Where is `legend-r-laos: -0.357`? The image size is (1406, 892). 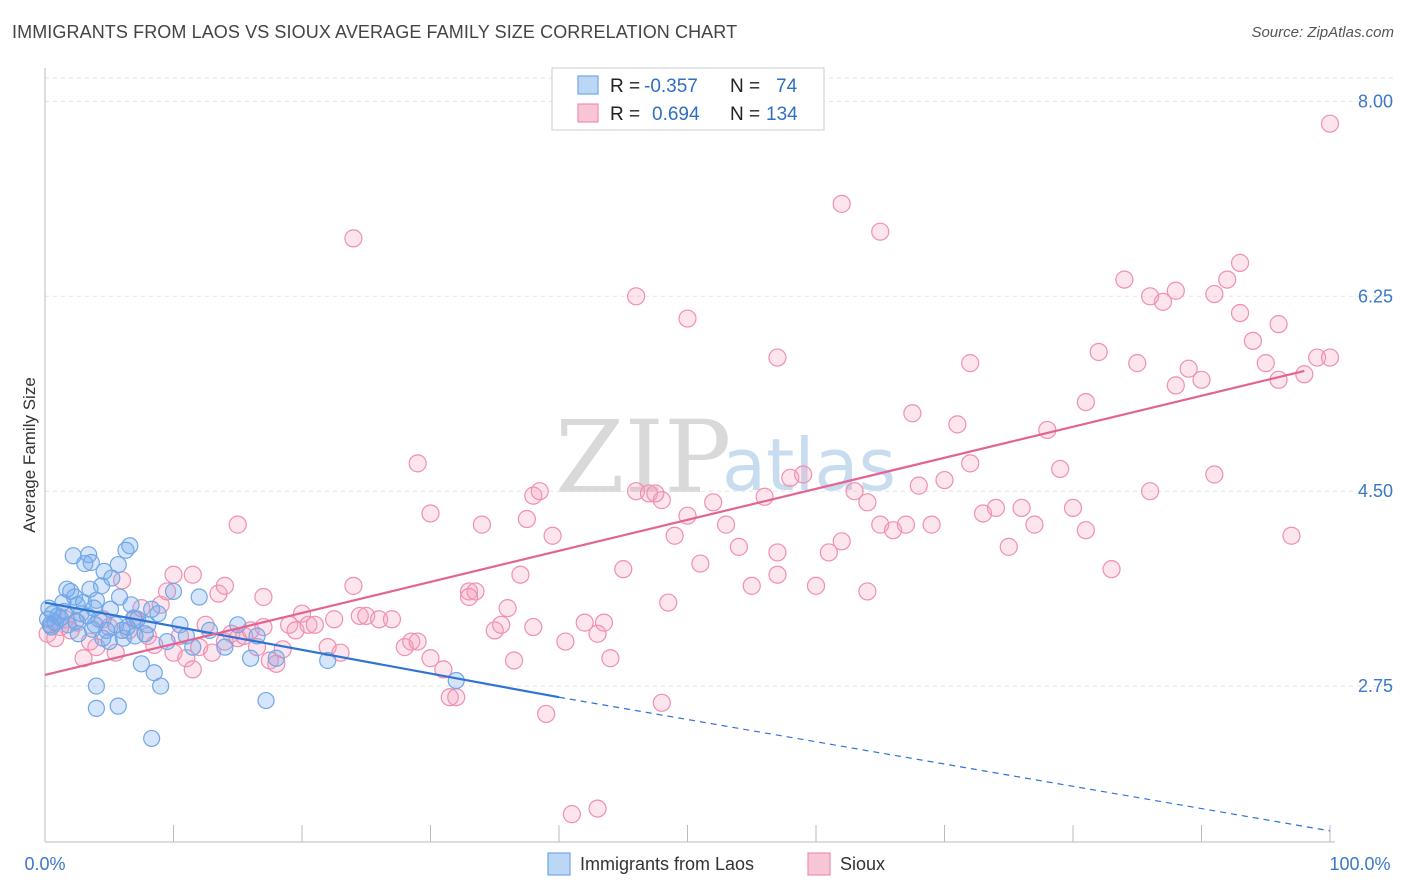
legend-r-laos: -0.357 is located at coordinates (671, 86).